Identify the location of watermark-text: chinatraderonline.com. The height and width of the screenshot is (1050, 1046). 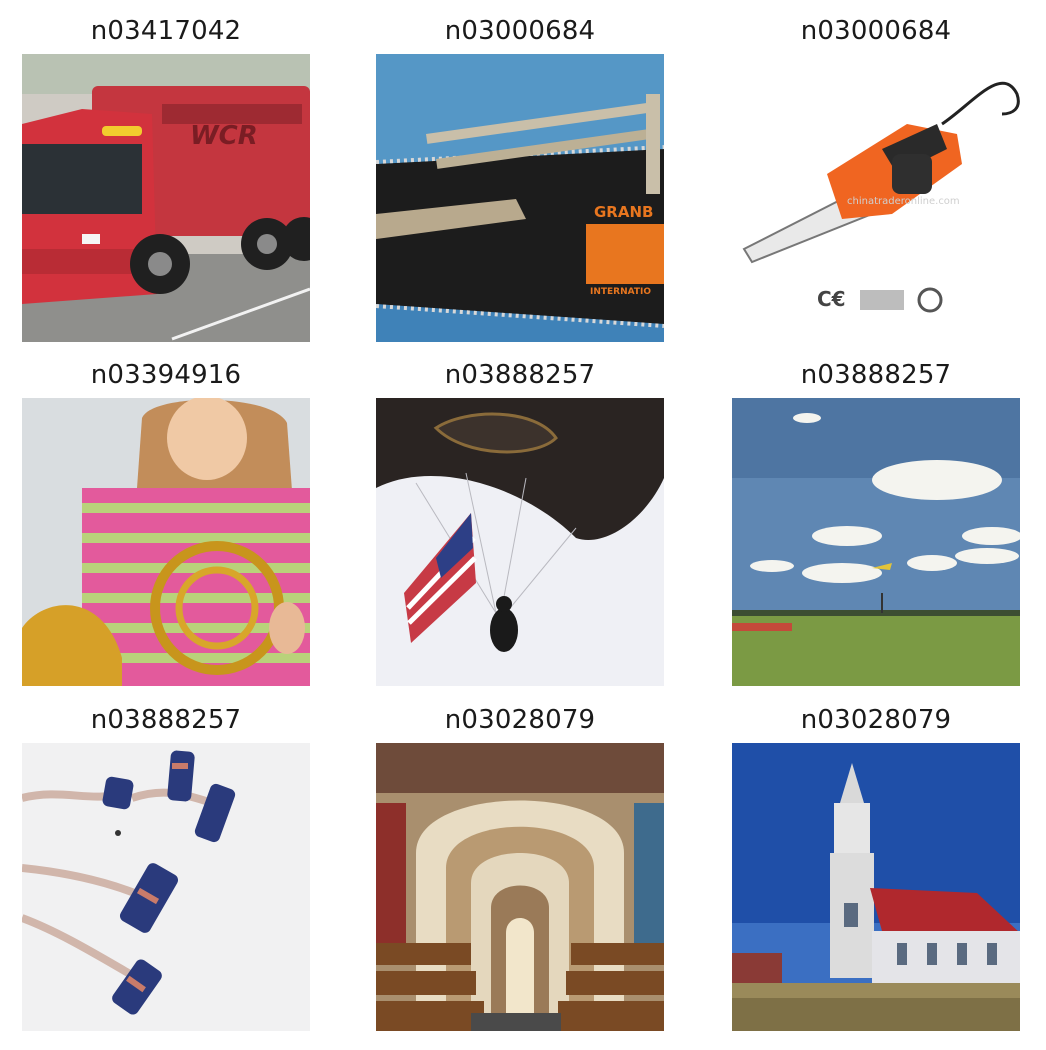
(903, 201).